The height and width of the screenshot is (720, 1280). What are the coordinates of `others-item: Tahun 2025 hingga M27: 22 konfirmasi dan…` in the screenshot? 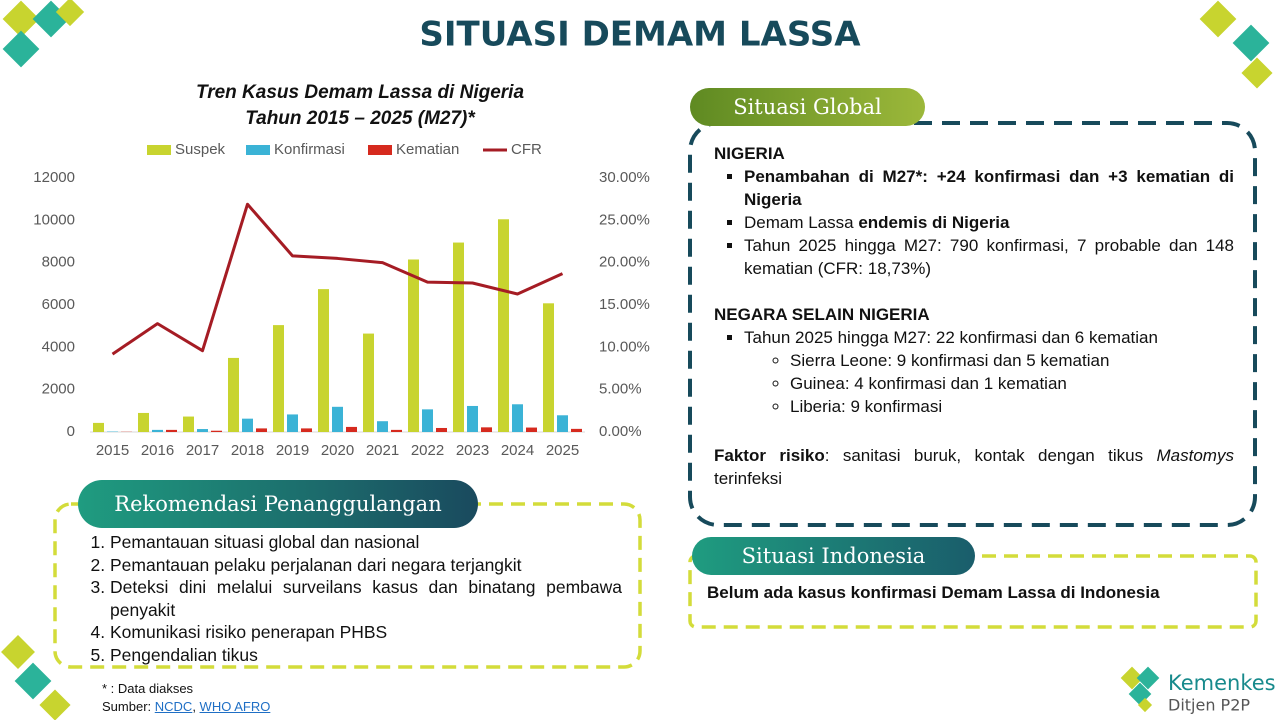 It's located at (989, 337).